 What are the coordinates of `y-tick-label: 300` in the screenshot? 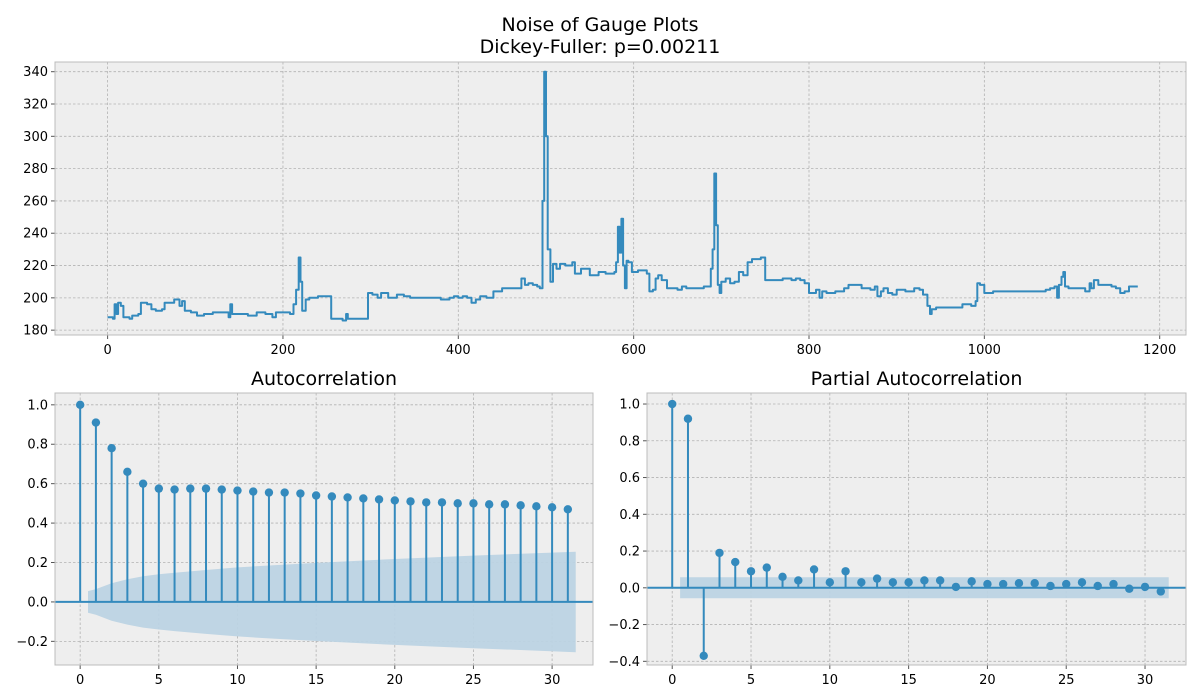 It's located at (35, 137).